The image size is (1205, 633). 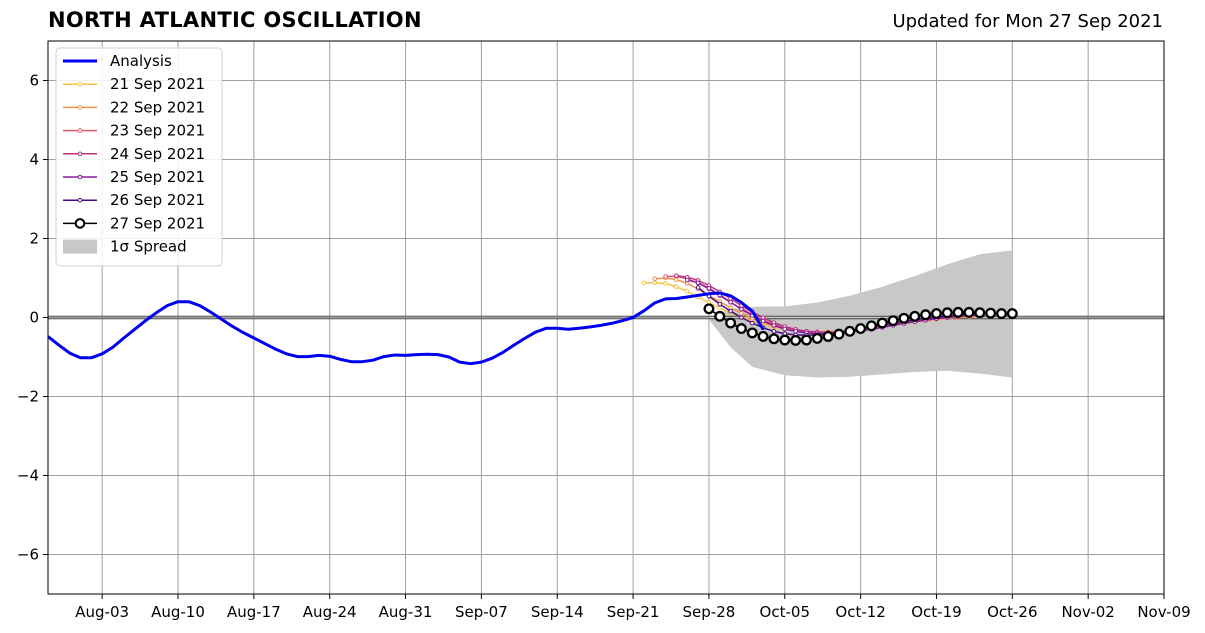 What do you see at coordinates (1027, 21) in the screenshot?
I see `chart-subtitle: Updated for Mon 27 Sep 2021` at bounding box center [1027, 21].